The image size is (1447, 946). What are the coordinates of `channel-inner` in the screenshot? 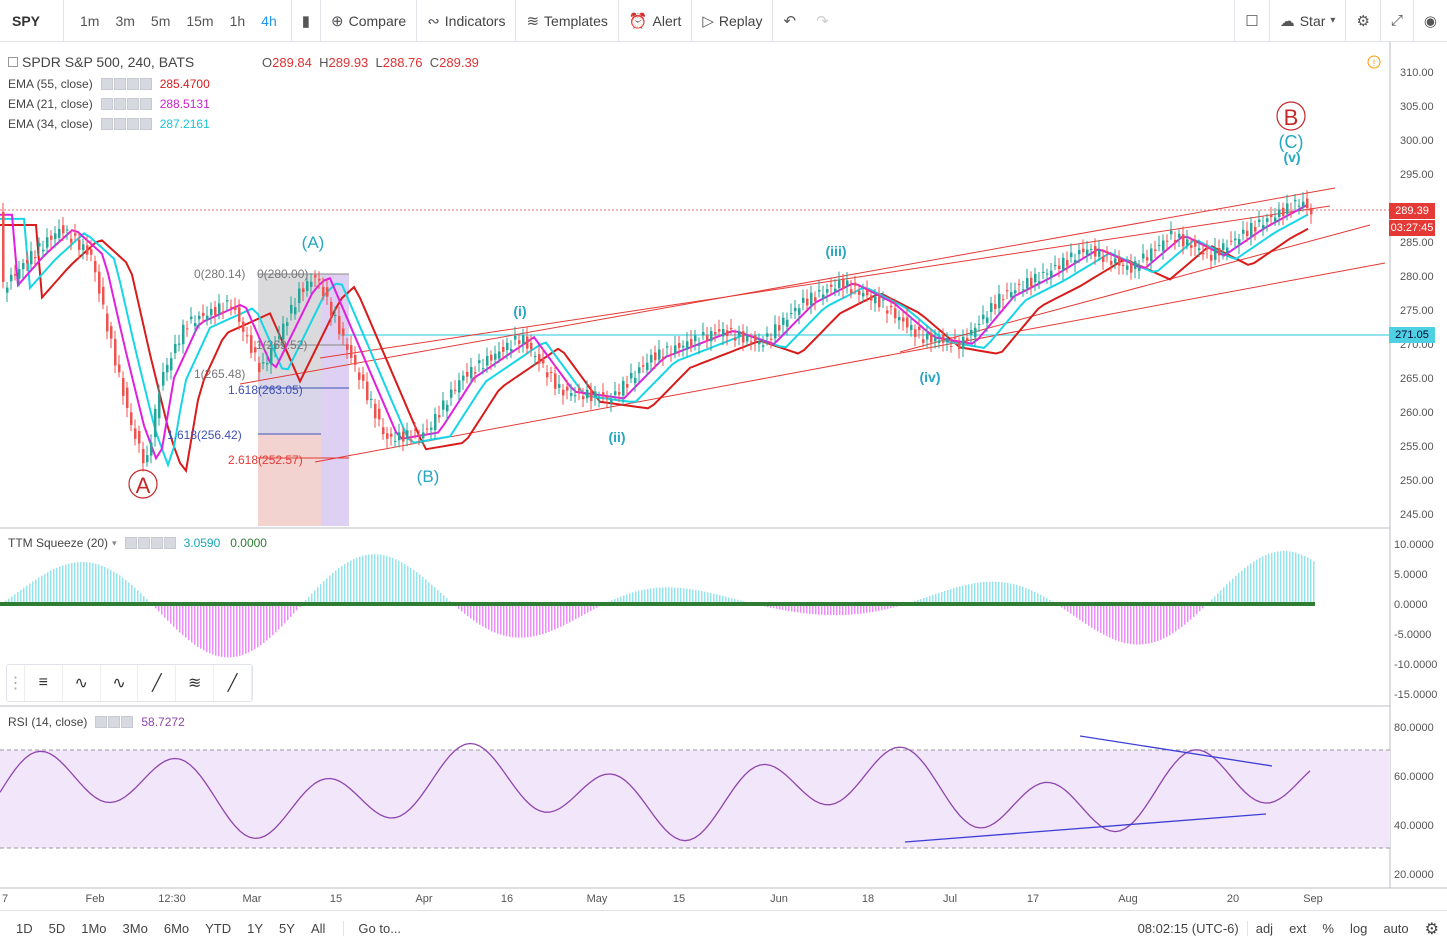 It's located at (1135, 288).